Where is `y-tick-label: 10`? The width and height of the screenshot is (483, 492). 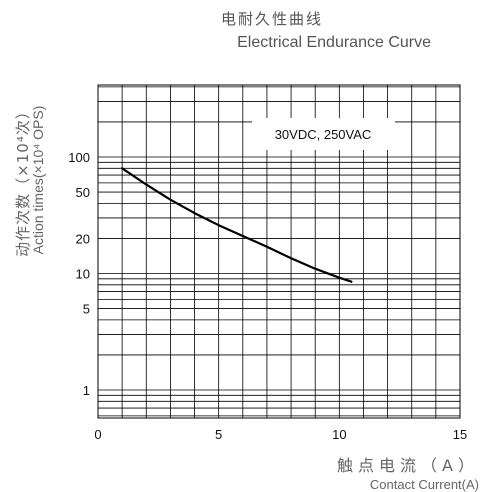
y-tick-label: 10 is located at coordinates (83, 274).